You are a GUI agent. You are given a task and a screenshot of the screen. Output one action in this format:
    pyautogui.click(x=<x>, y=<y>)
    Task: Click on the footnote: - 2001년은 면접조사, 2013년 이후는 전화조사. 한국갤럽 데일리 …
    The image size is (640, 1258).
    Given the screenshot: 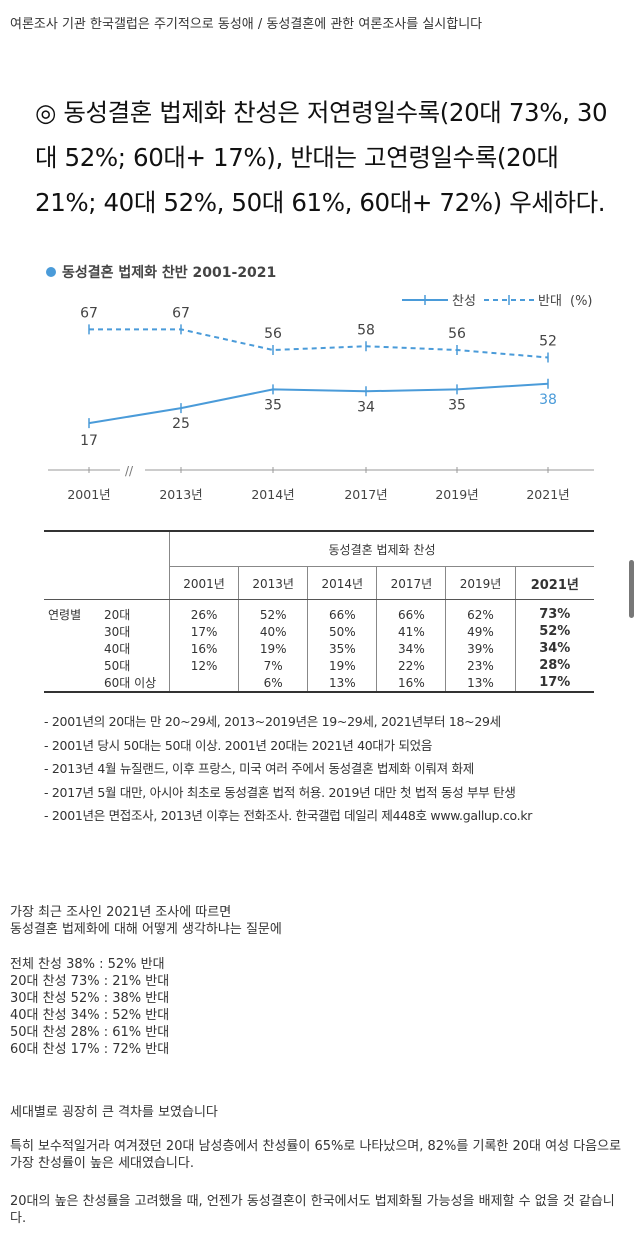 What is the action you would take?
    pyautogui.click(x=288, y=815)
    